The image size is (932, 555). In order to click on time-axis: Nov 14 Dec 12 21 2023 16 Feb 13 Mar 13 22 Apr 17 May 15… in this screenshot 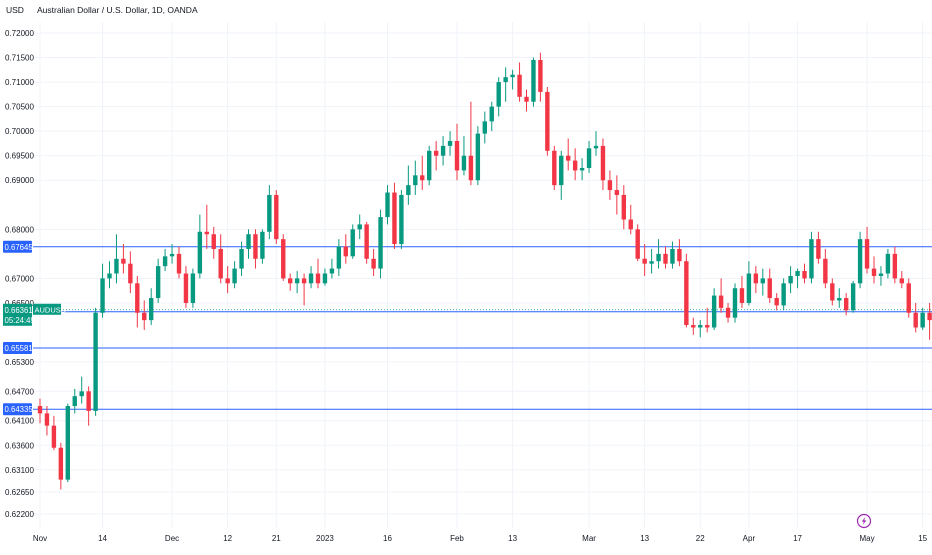, I will do `click(482, 538)`.